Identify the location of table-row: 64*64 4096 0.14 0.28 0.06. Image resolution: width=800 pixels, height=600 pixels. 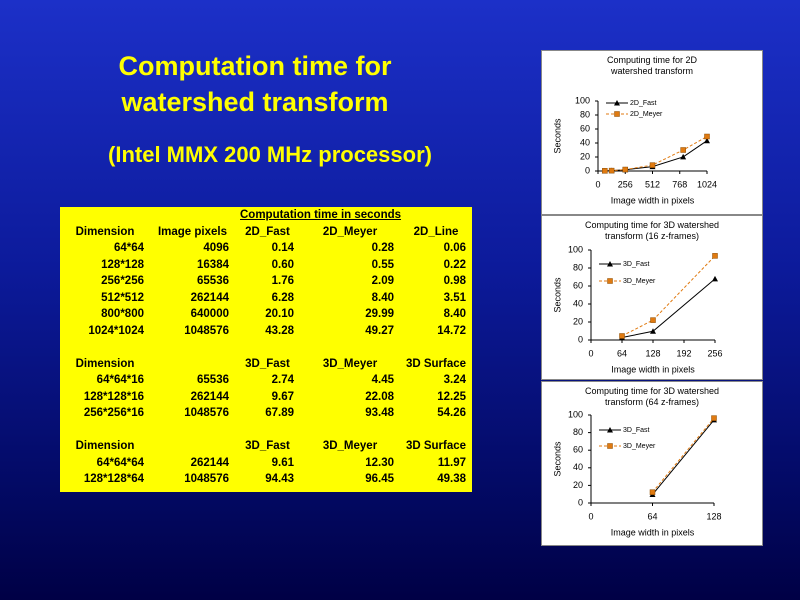
(266, 248).